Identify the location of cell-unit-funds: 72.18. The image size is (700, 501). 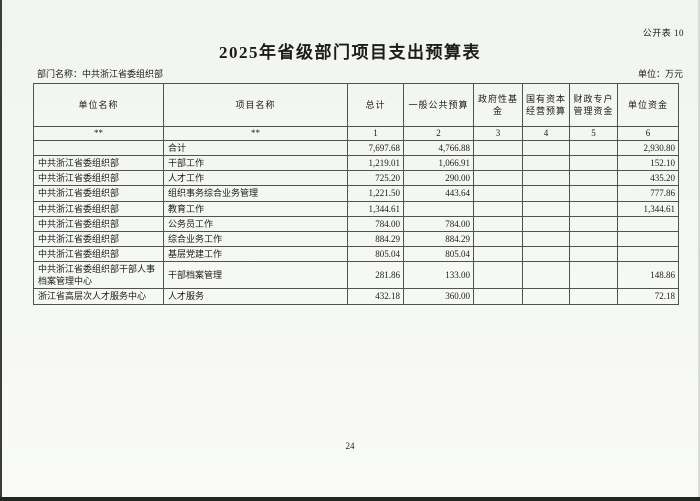
(648, 296).